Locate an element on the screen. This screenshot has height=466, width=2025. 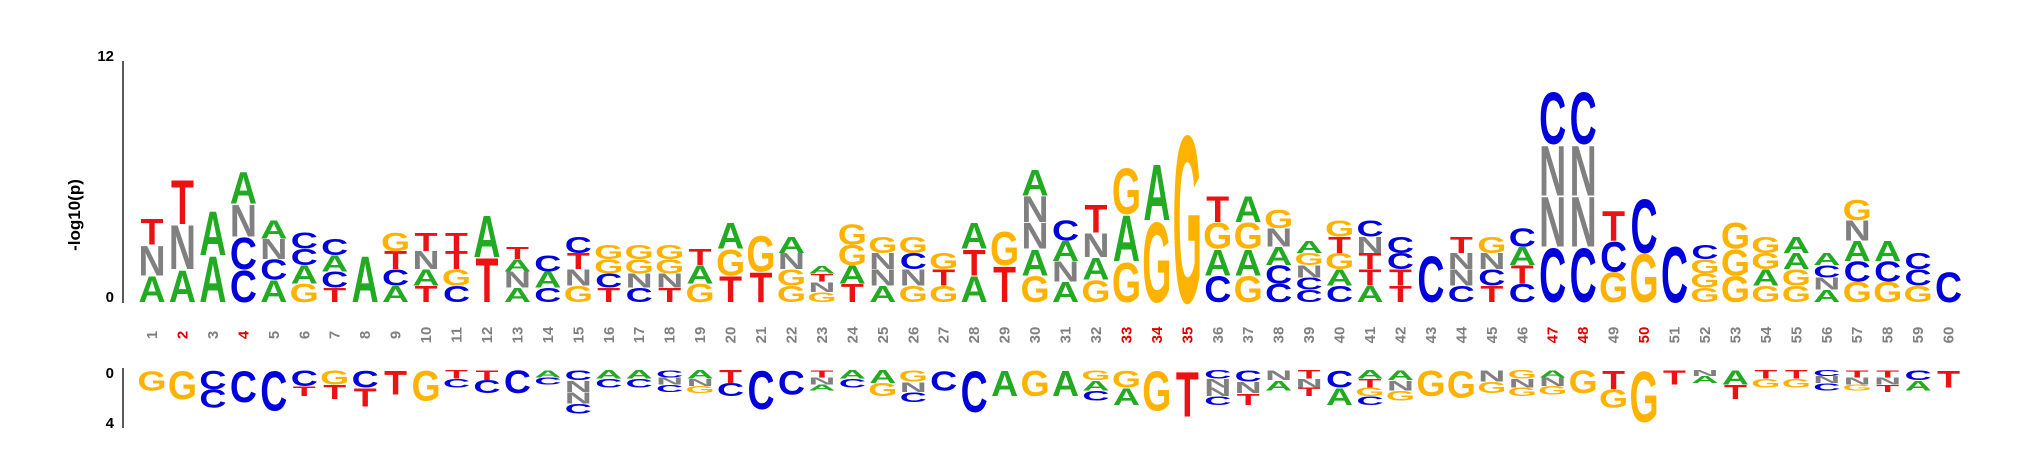
position-label: 18 is located at coordinates (670, 335).